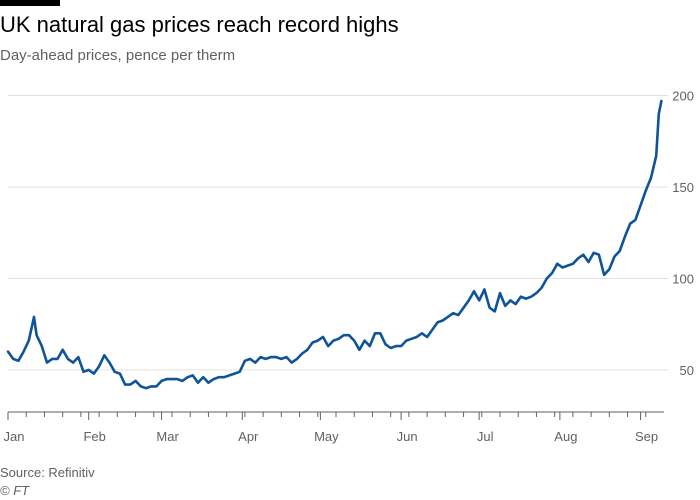 This screenshot has height=500, width=700. What do you see at coordinates (683, 187) in the screenshot?
I see `y-tick-label: 150` at bounding box center [683, 187].